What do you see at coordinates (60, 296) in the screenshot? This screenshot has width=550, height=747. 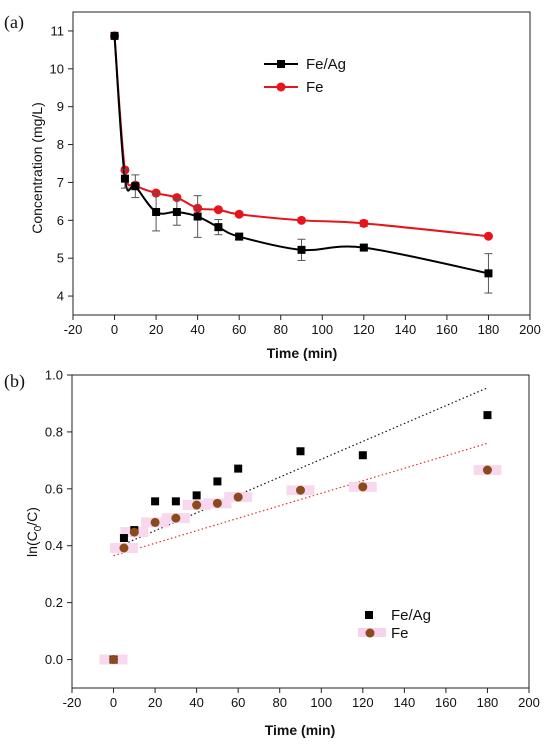 I see `panel-a-y-tick-label: 4` at bounding box center [60, 296].